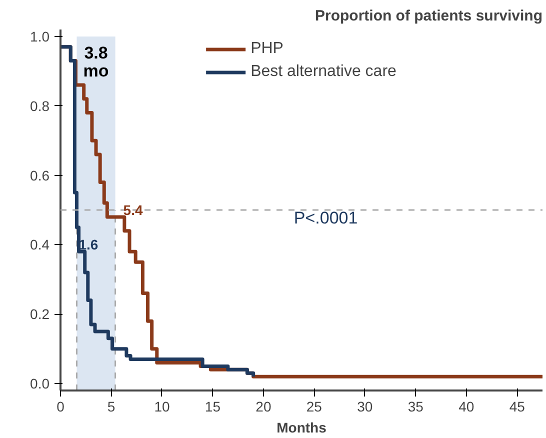 This screenshot has height=438, width=546. I want to click on x-tick-label: 5, so click(111, 406).